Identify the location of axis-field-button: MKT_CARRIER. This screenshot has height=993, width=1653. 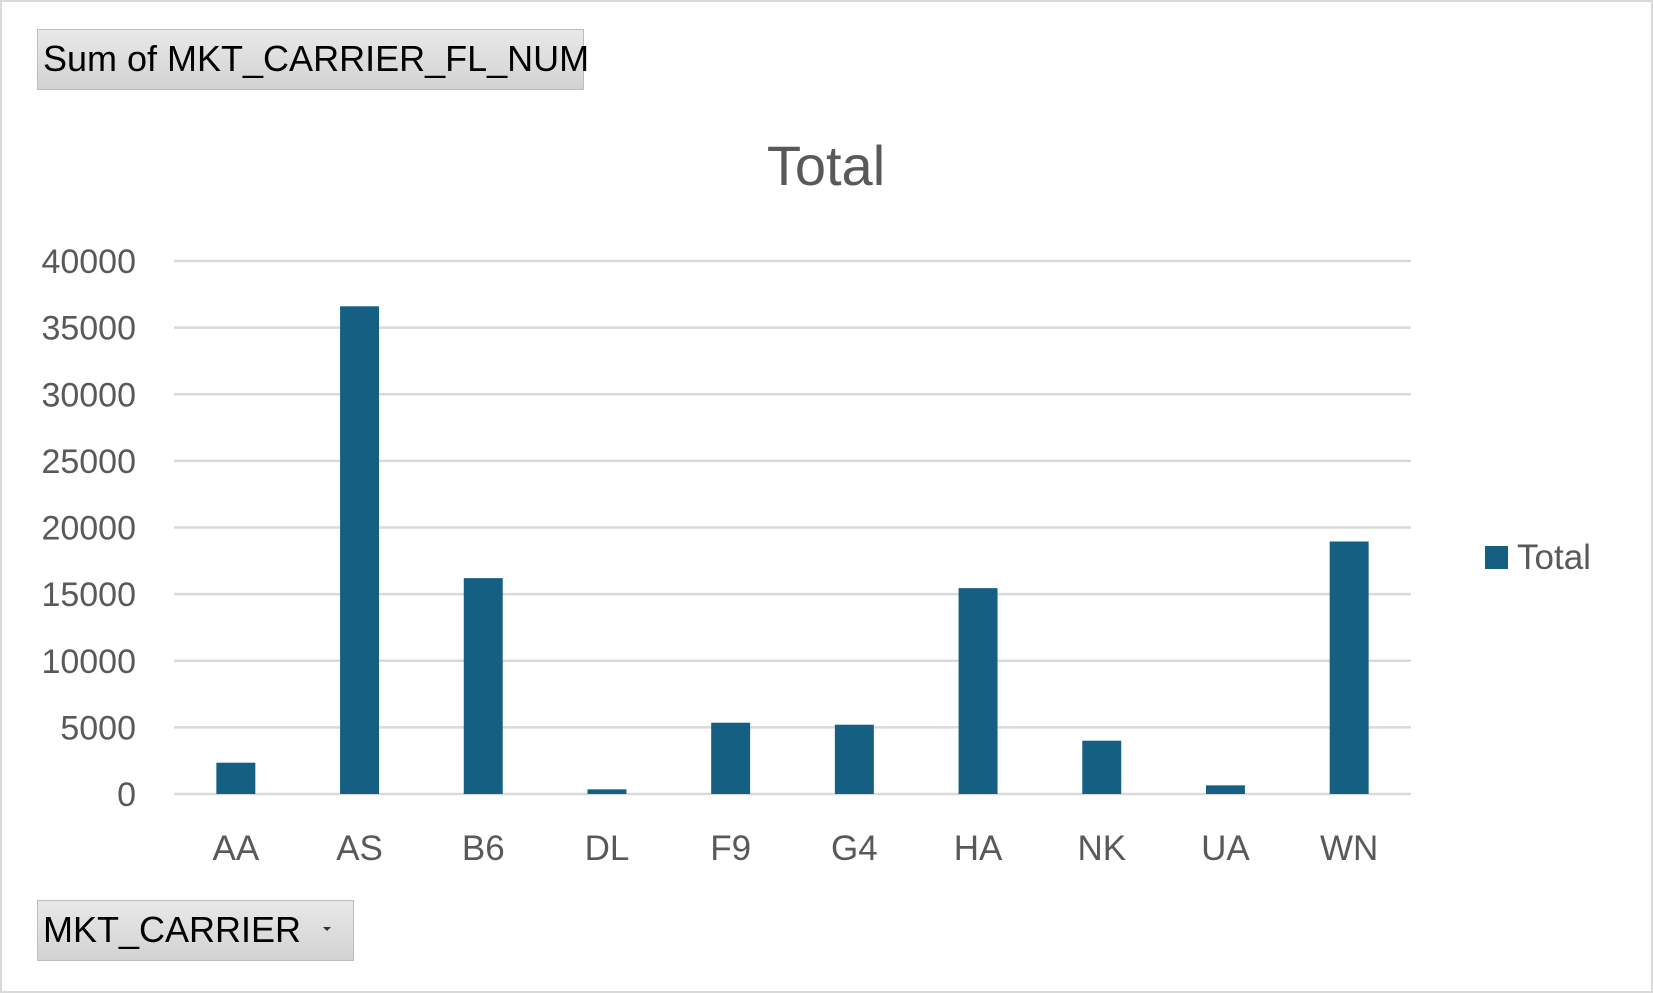
(195, 930).